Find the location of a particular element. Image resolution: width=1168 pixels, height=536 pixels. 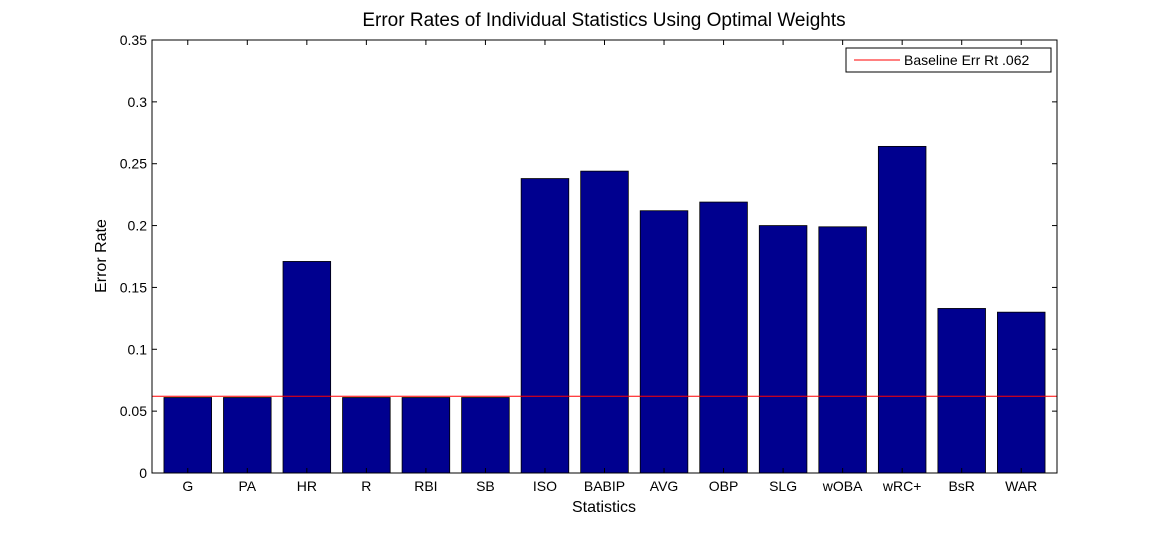

bar-bsr is located at coordinates (961, 391).